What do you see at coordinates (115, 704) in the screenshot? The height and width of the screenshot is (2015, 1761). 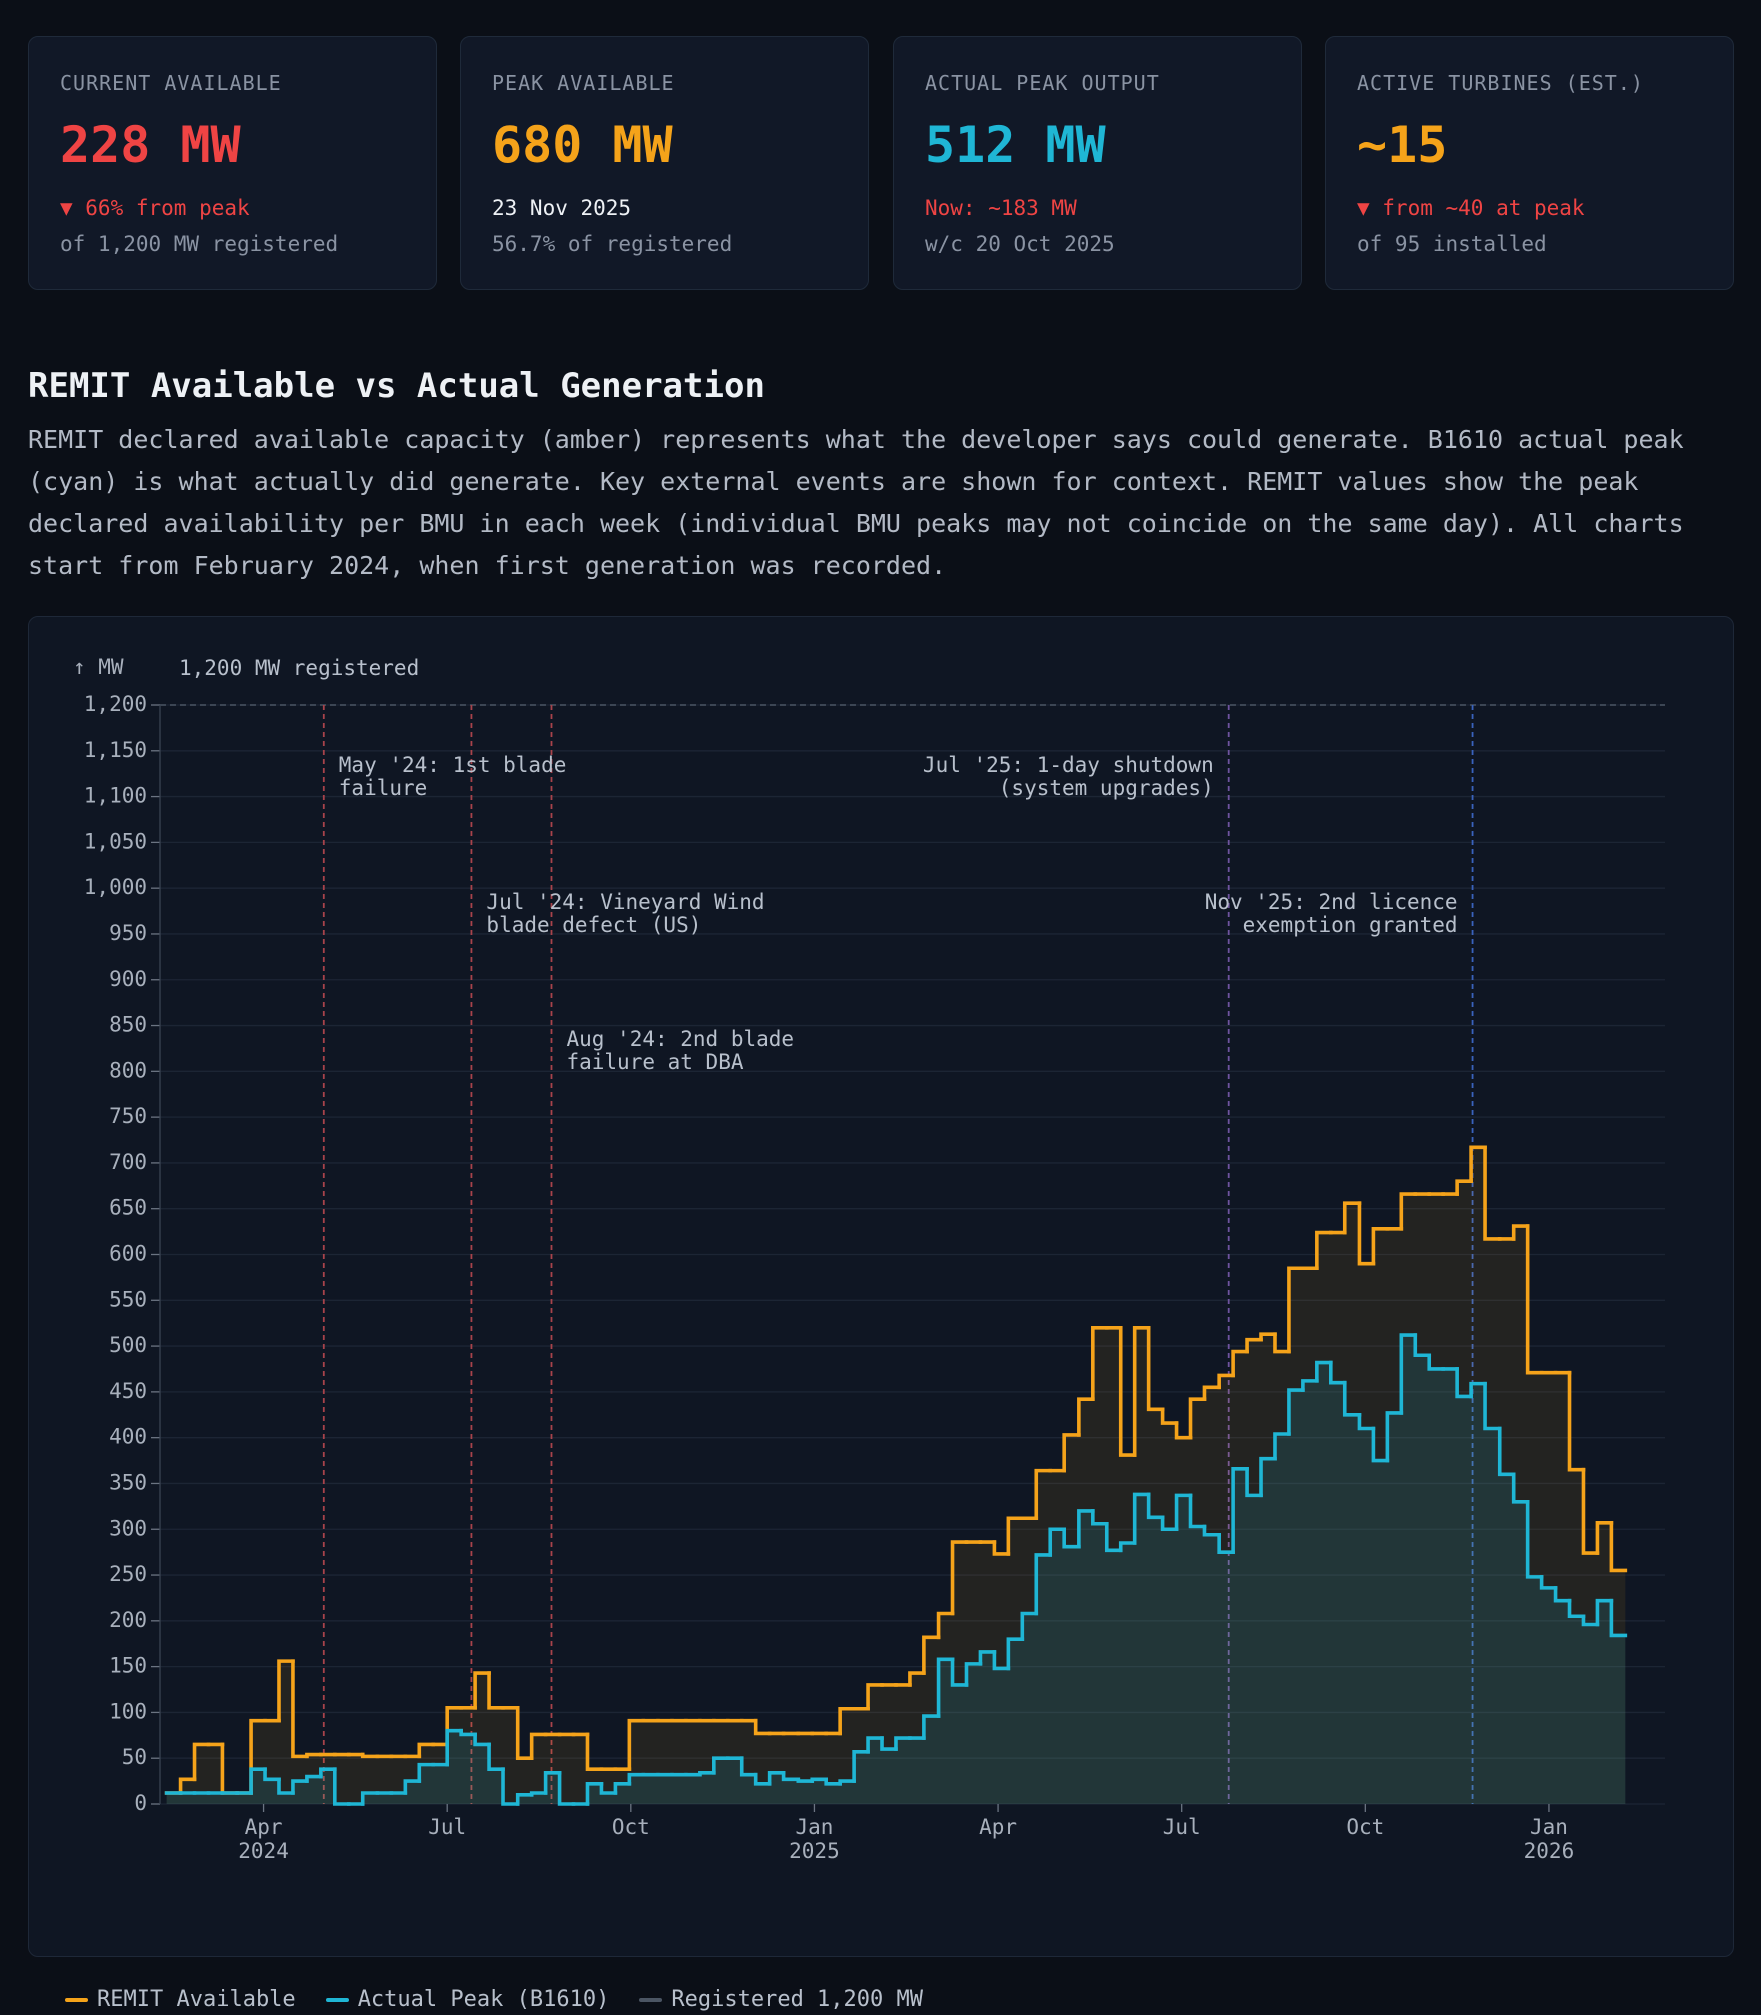 I see `y-tick-label: 1,200` at bounding box center [115, 704].